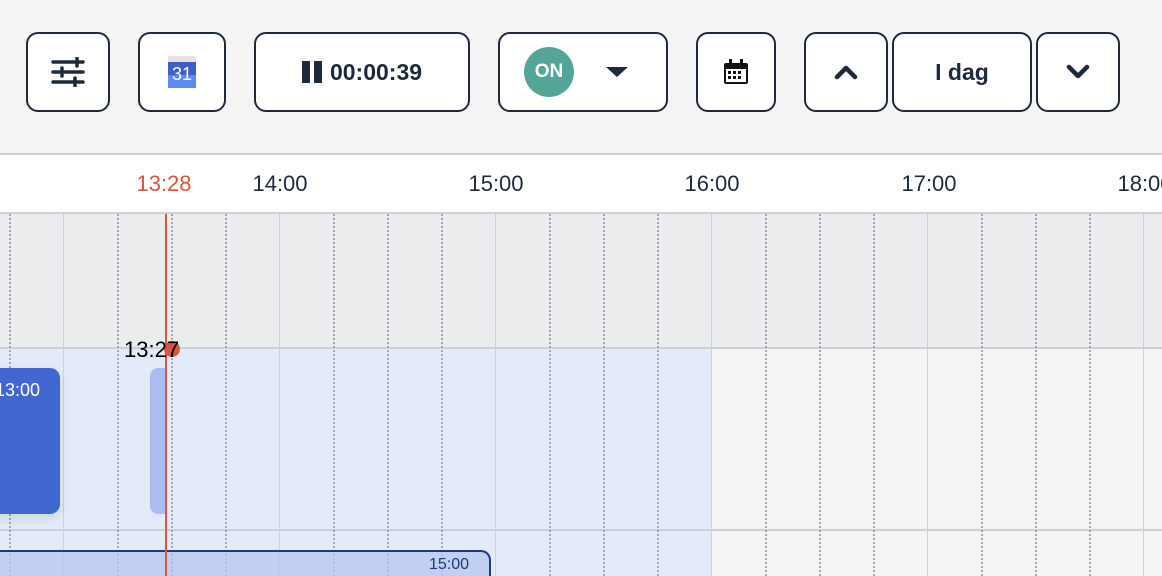  Describe the element at coordinates (496, 183) in the screenshot. I see `hour-label: 15:00` at that location.